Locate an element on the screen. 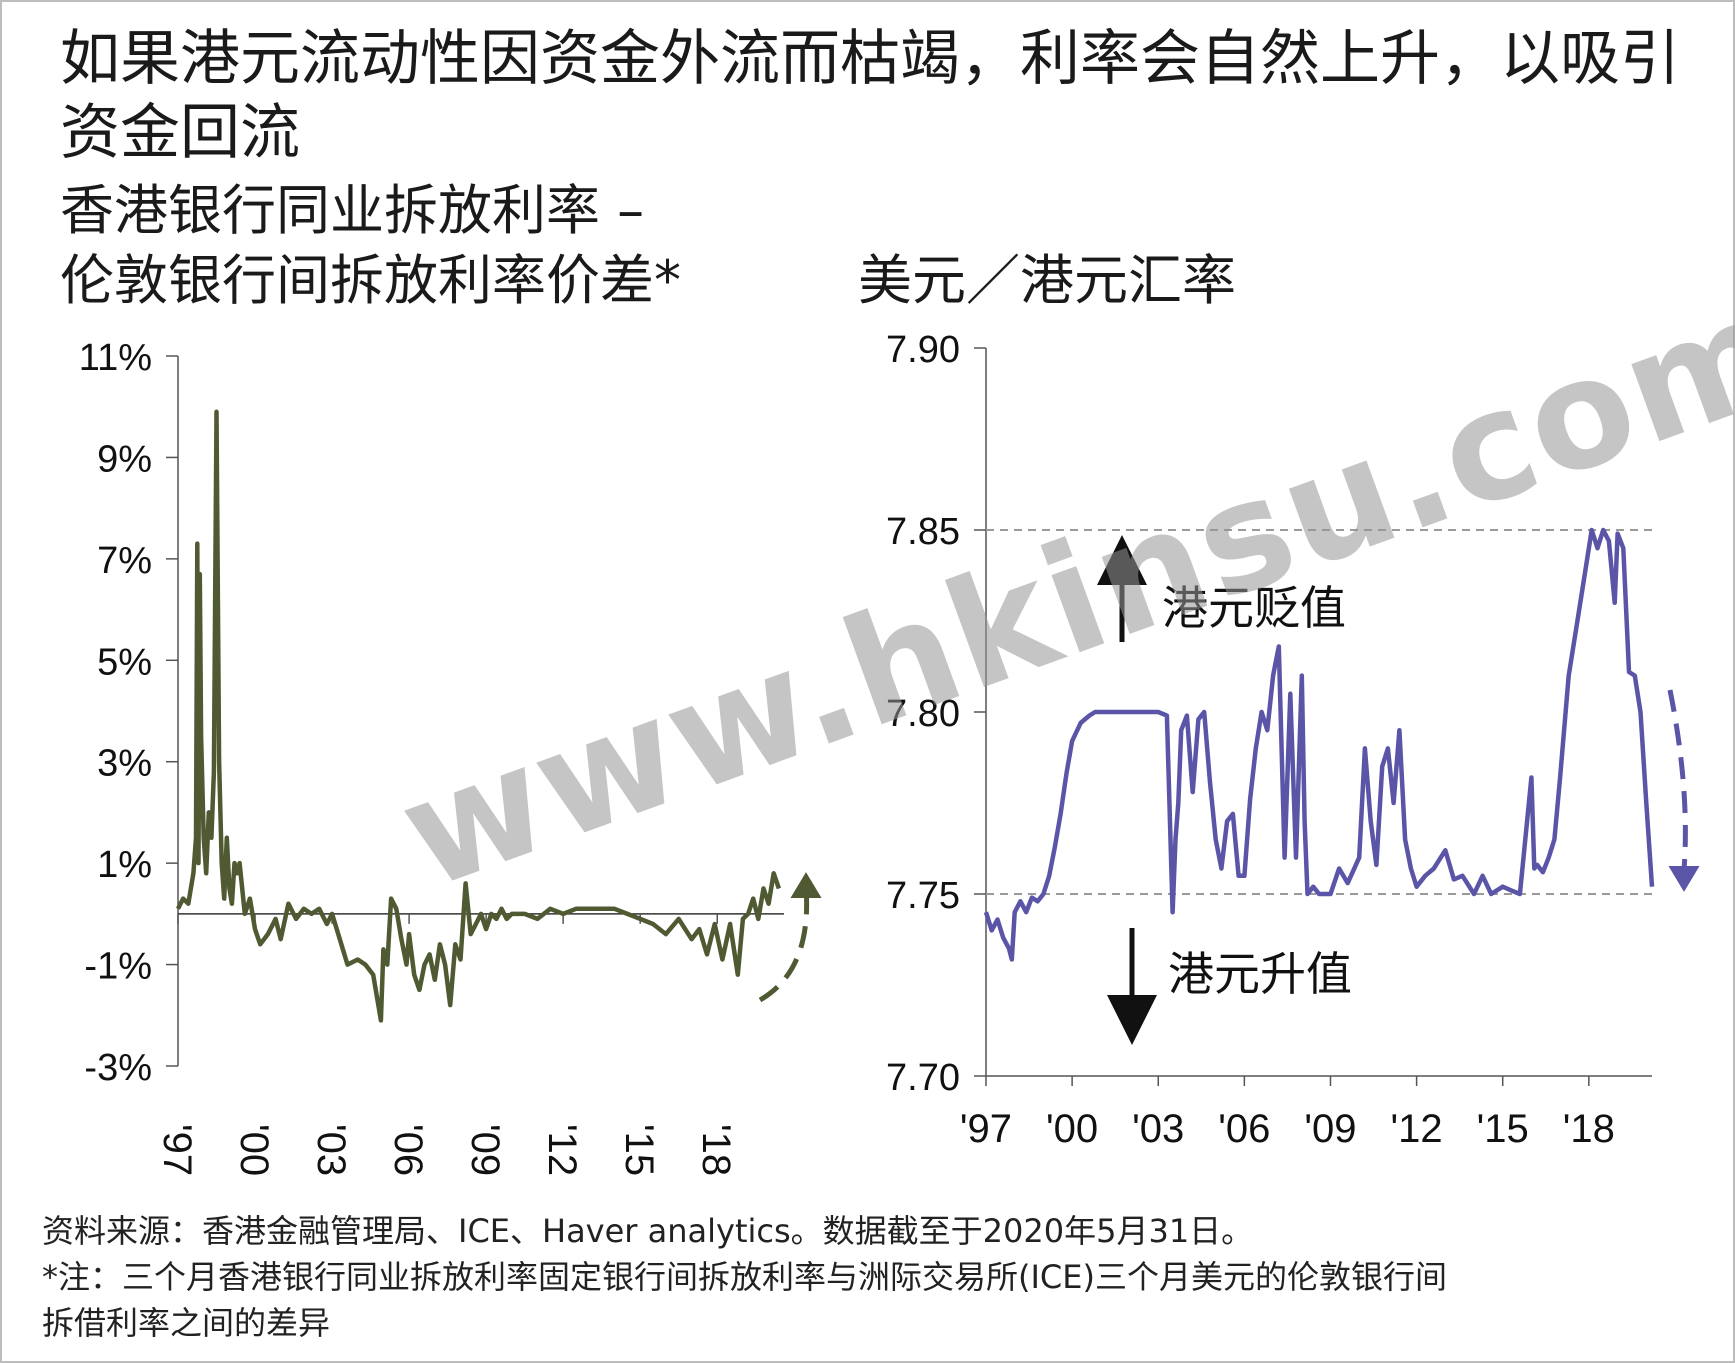 The height and width of the screenshot is (1363, 1735). left-upward-arrowhead is located at coordinates (806, 885).